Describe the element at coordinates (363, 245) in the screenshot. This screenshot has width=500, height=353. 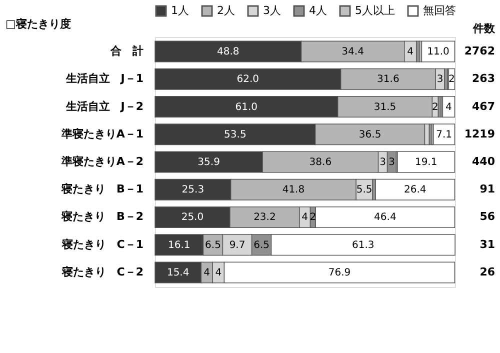
I see `data-label: 61.3` at that location.